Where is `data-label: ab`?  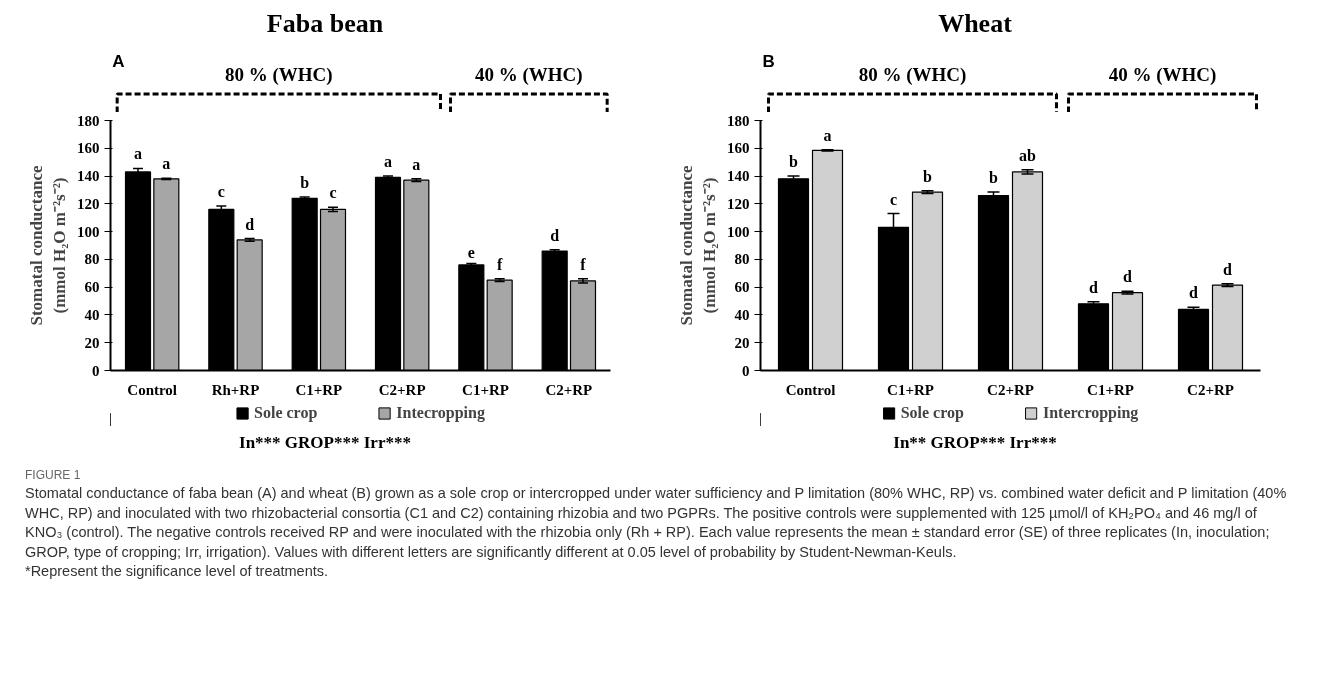 data-label: ab is located at coordinates (1028, 155).